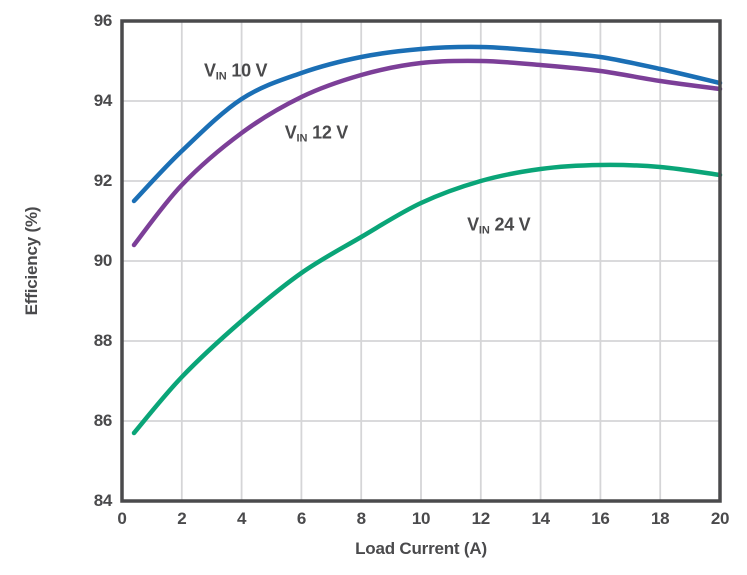 The image size is (747, 575). Describe the element at coordinates (720, 518) in the screenshot. I see `x-tick-label-20: 20` at that location.